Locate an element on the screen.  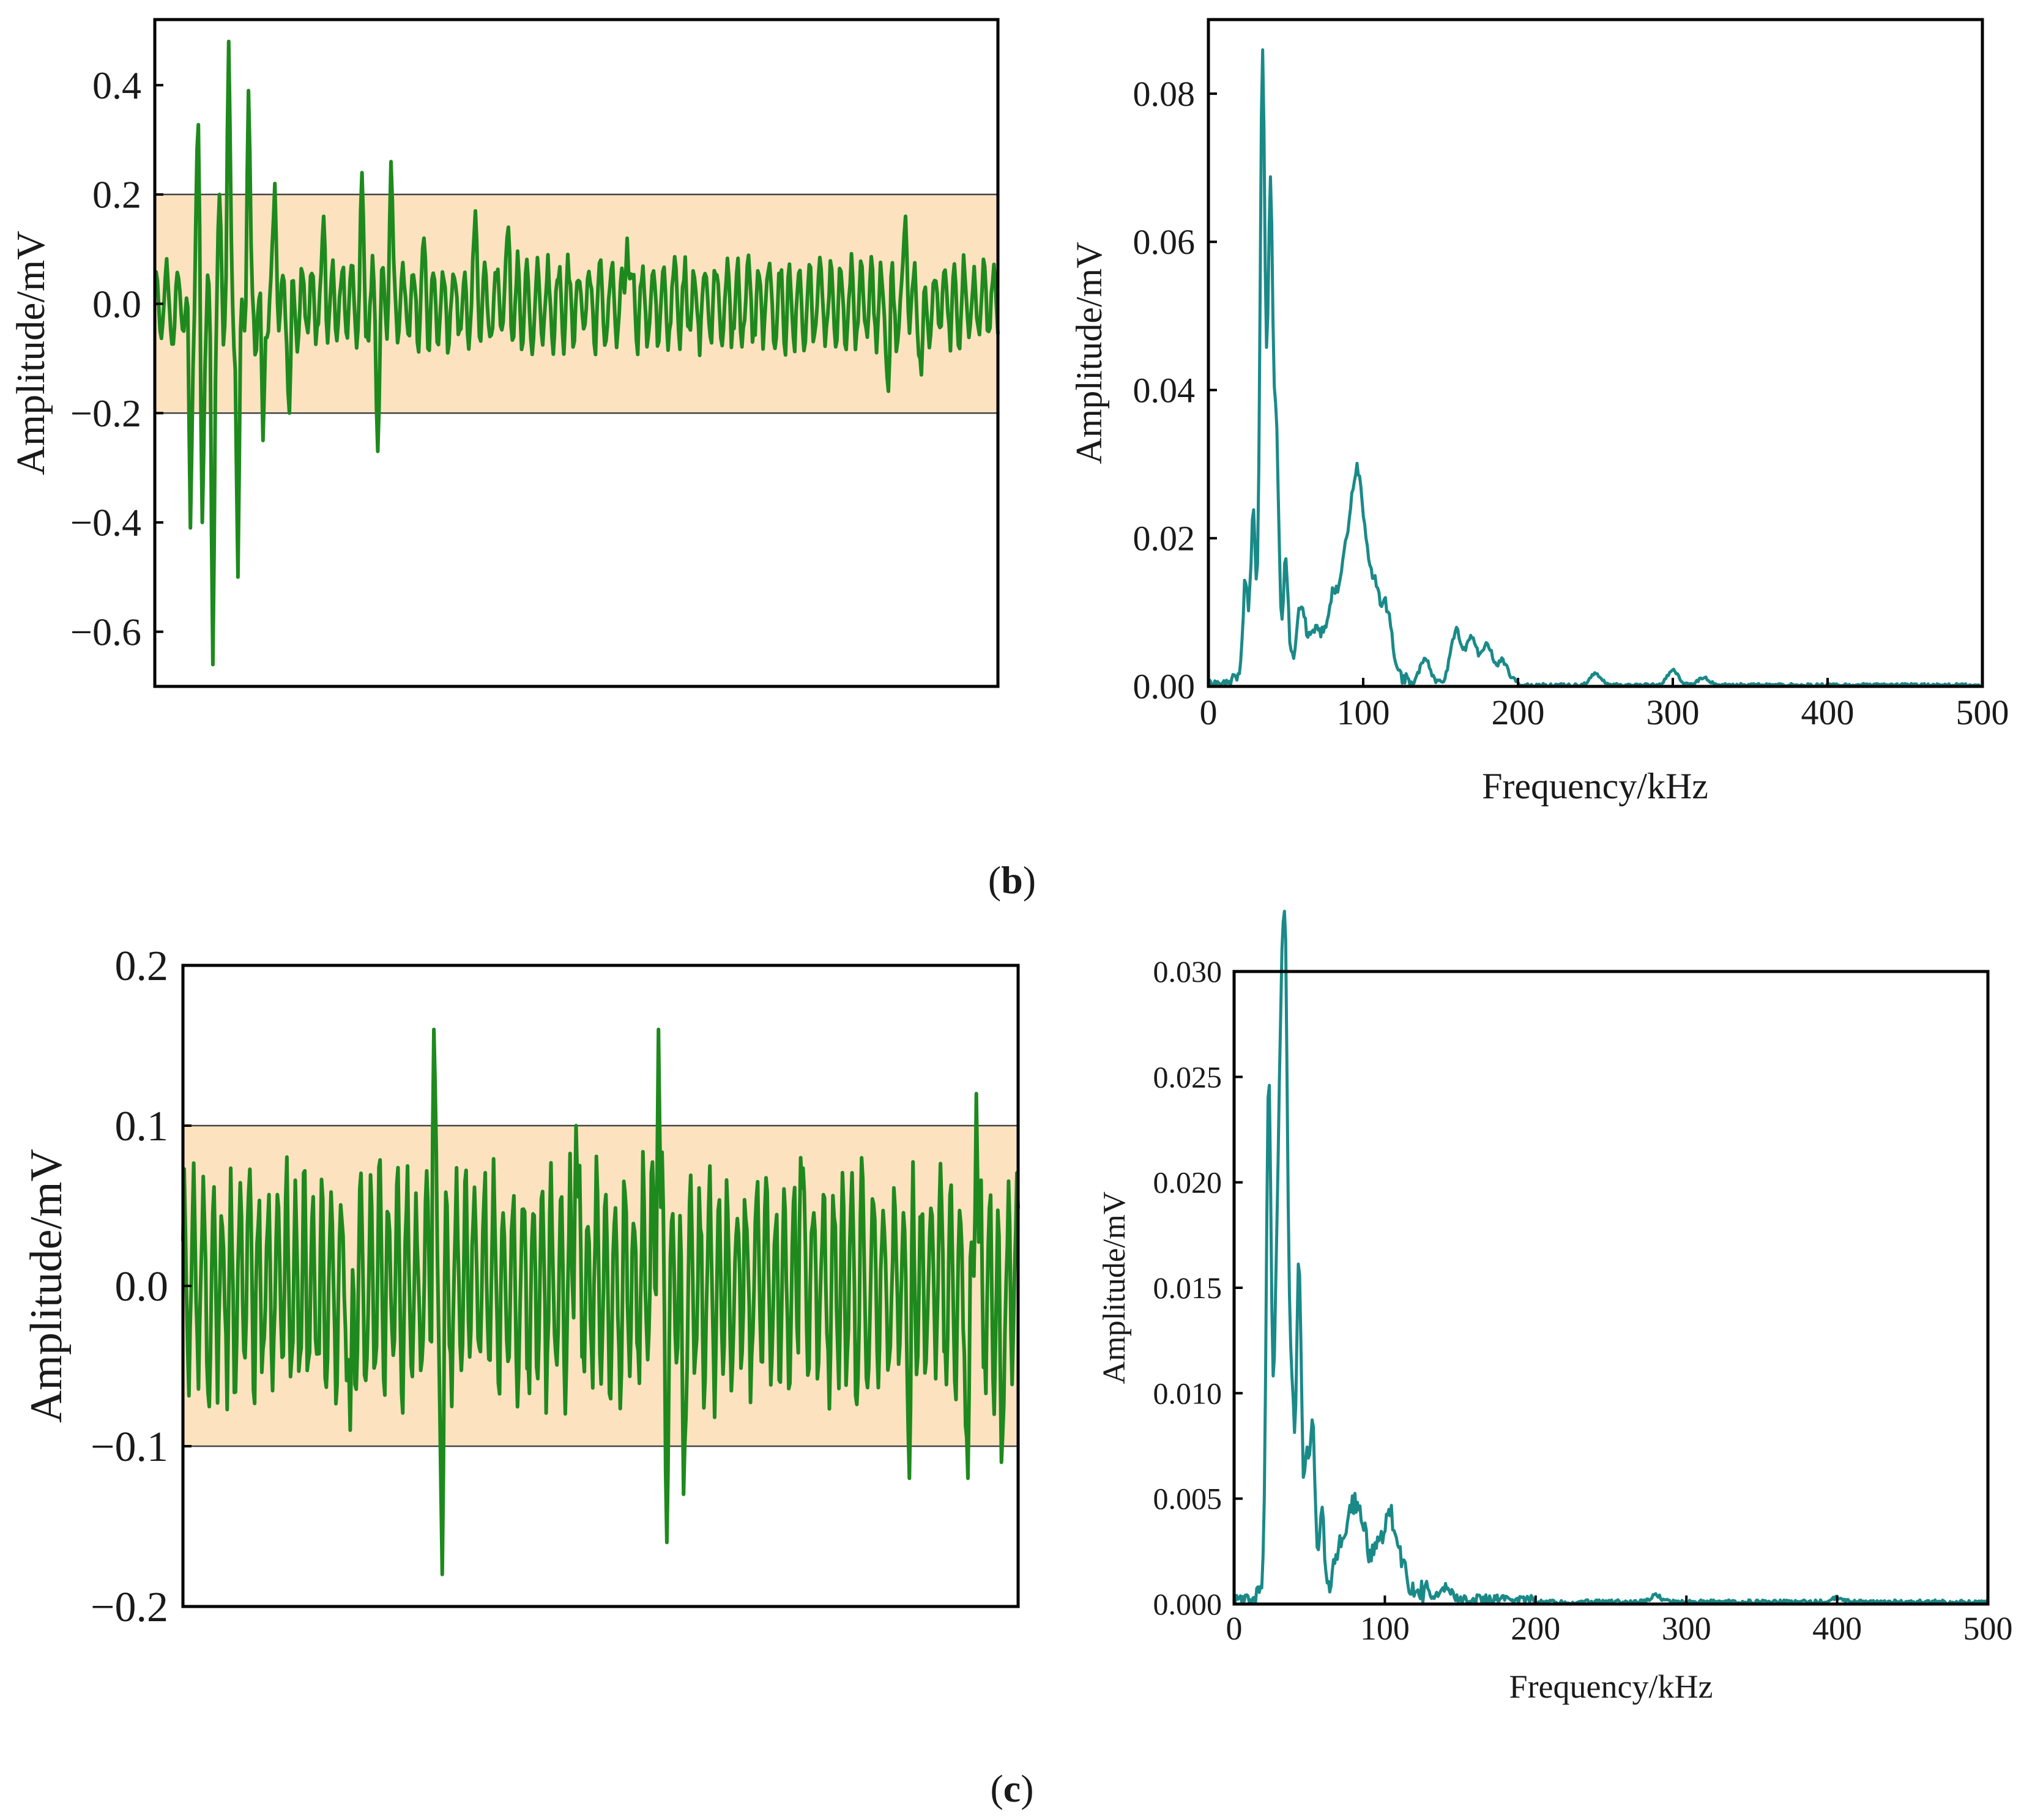
y-tick-label: 0.06 is located at coordinates (1164, 242).